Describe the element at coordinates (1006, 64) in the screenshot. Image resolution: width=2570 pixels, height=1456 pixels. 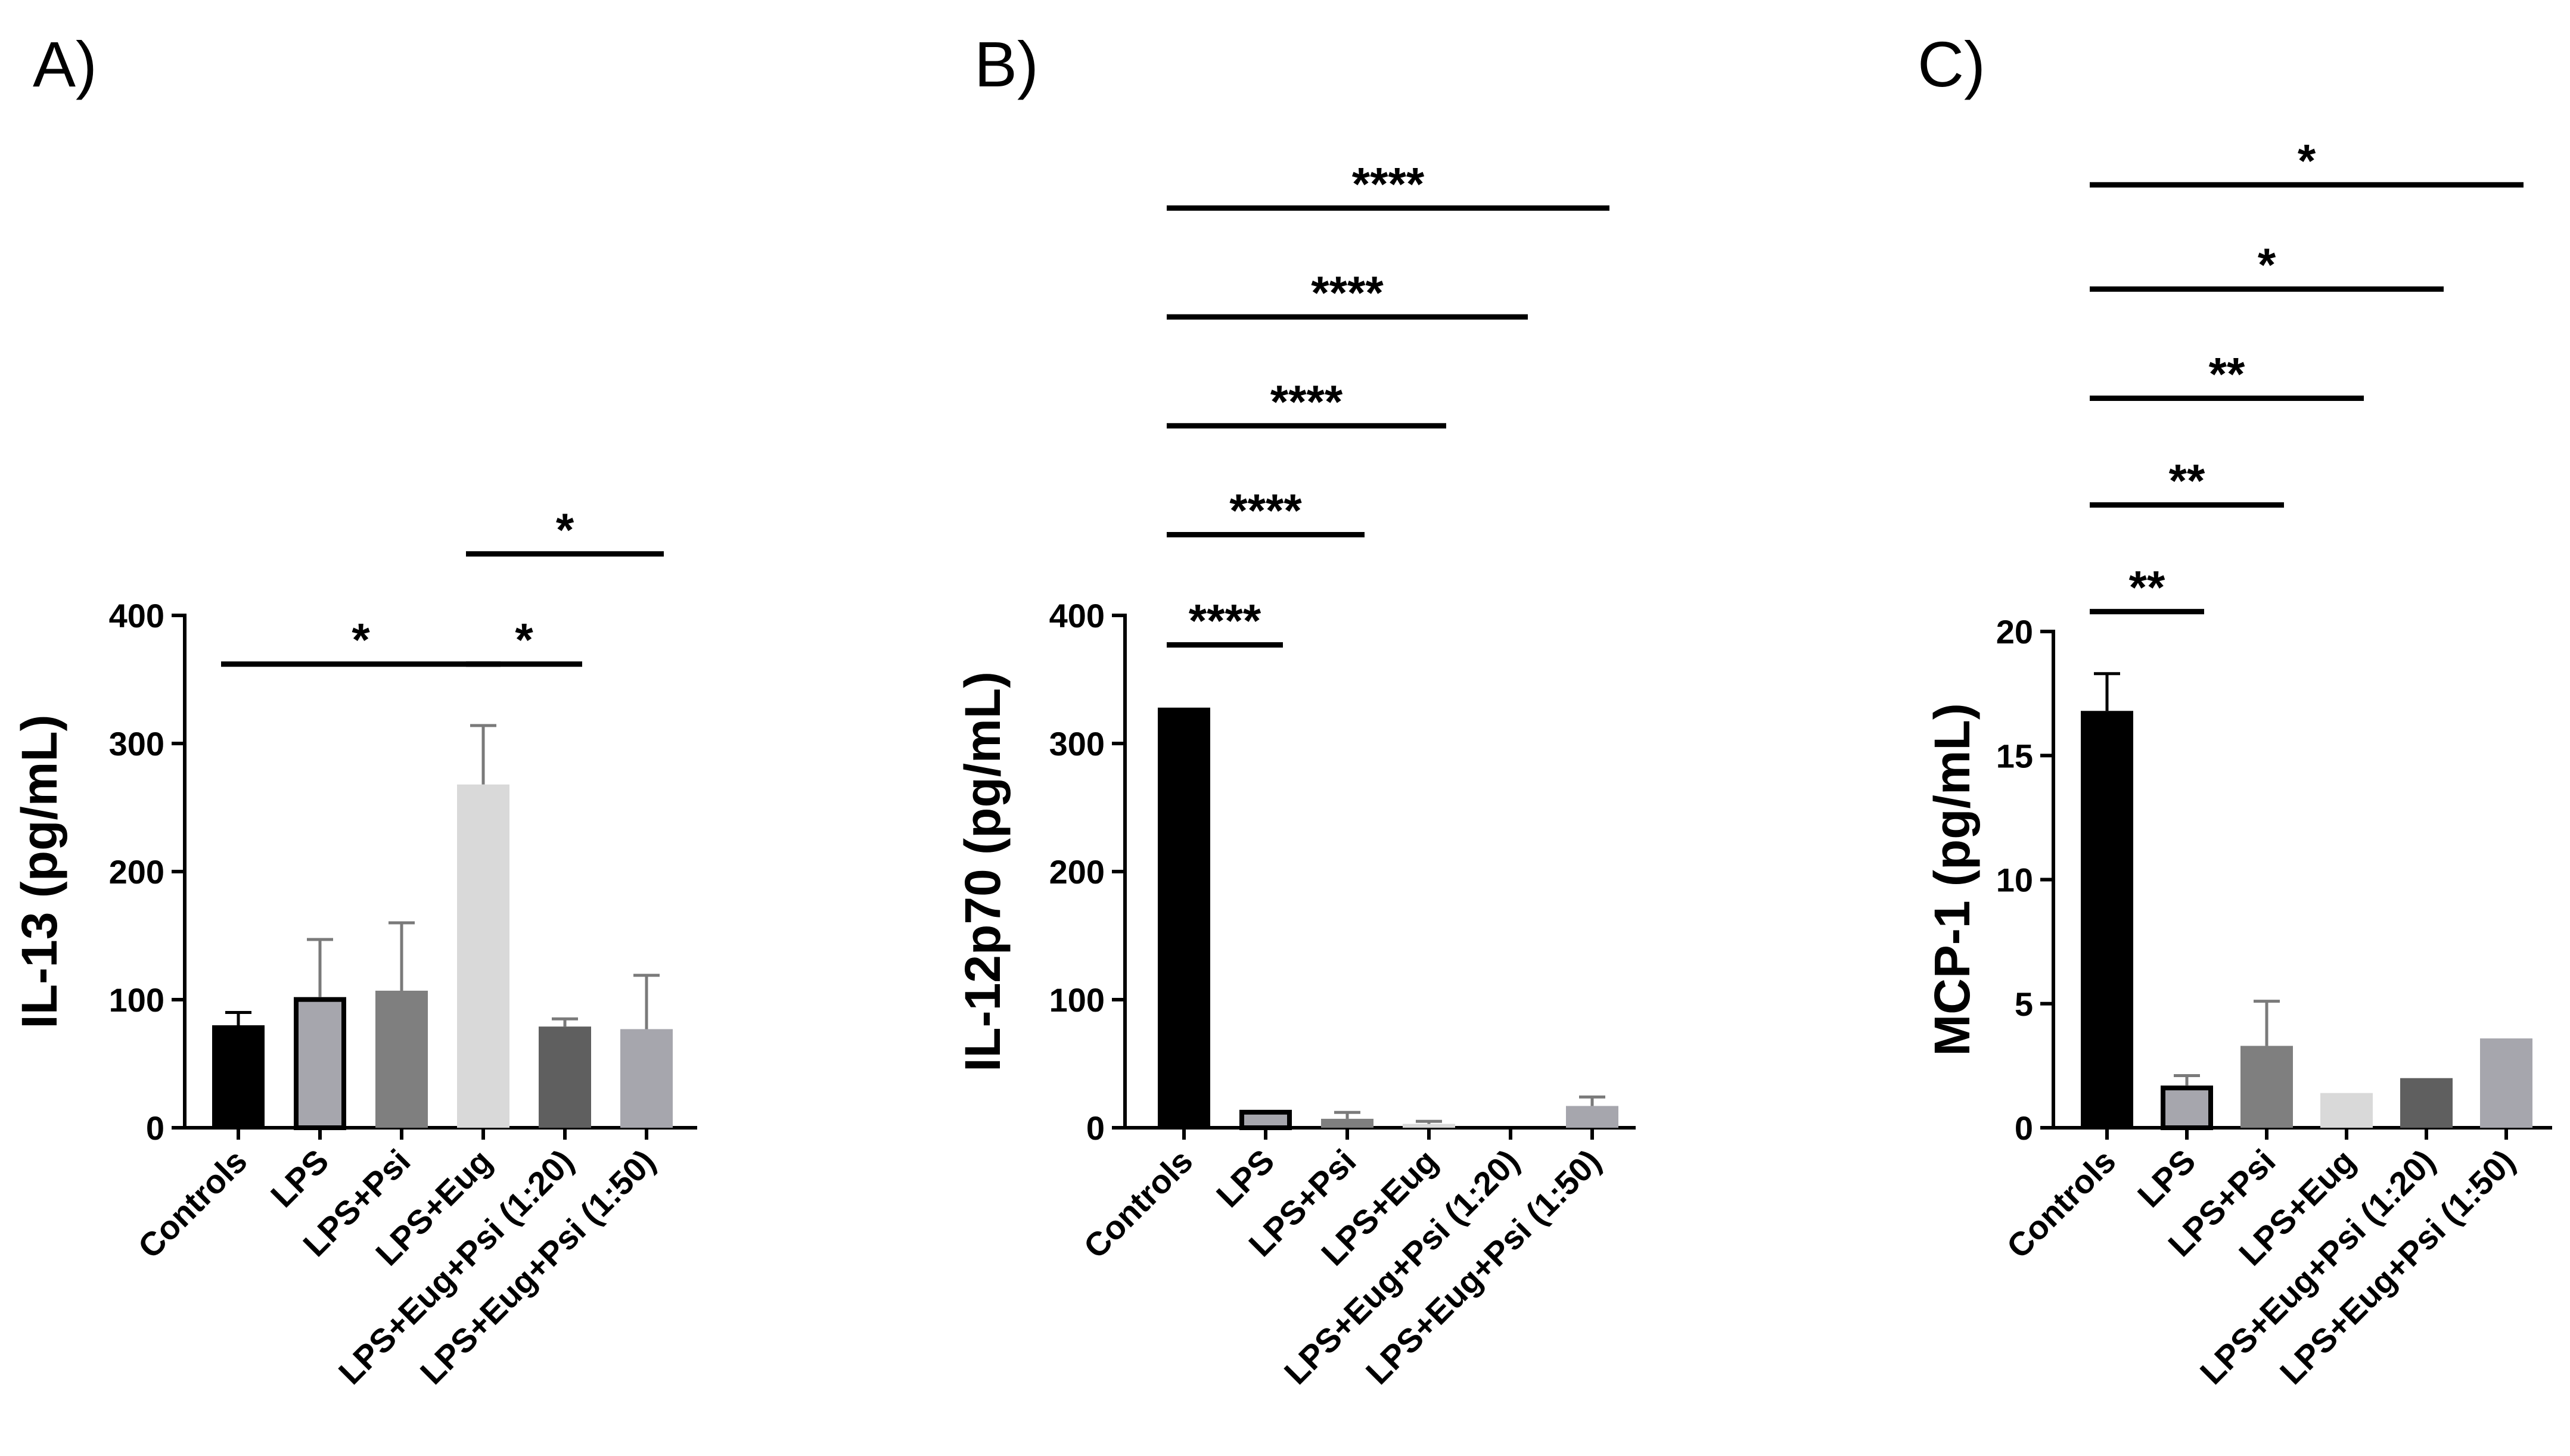
I see `panel-label: B)` at that location.